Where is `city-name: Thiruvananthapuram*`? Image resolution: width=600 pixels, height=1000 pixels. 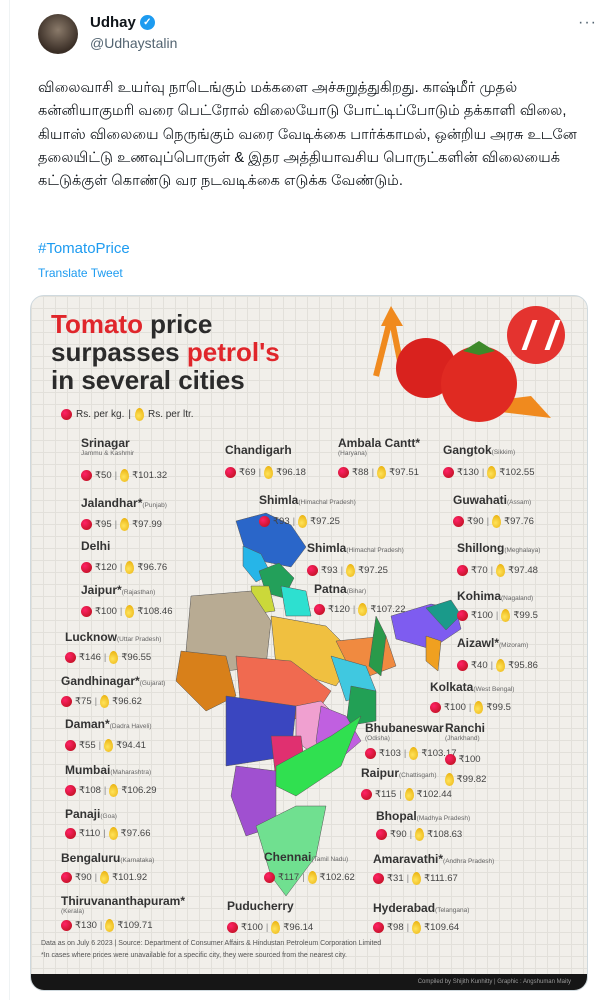 city-name: Thiruvananthapuram* is located at coordinates (123, 901).